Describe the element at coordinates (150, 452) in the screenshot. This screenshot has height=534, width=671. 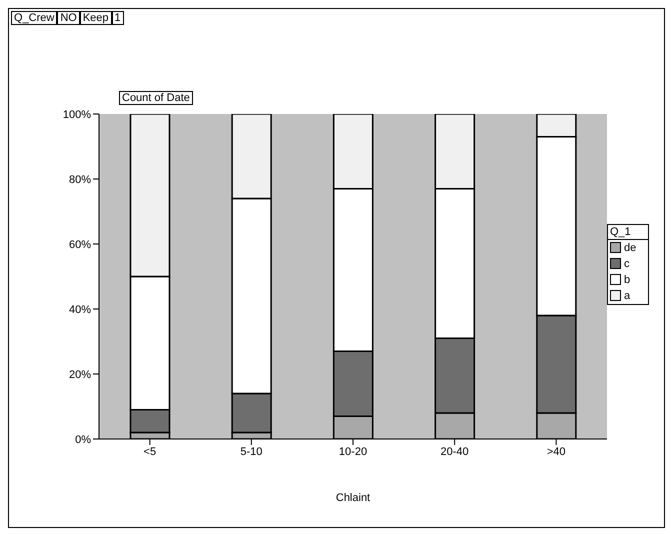
I see `x-tick-label: <5` at that location.